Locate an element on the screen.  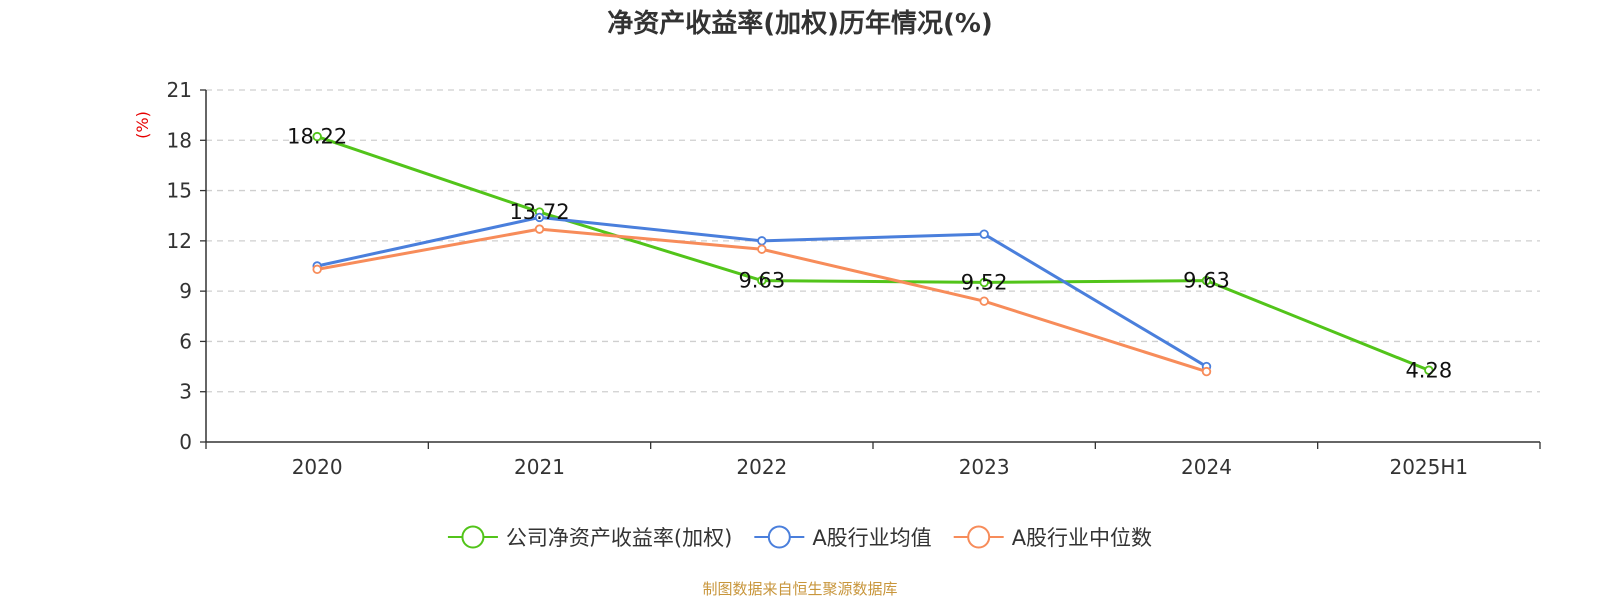
y-tick-label-21: 21 is located at coordinates (179, 90).